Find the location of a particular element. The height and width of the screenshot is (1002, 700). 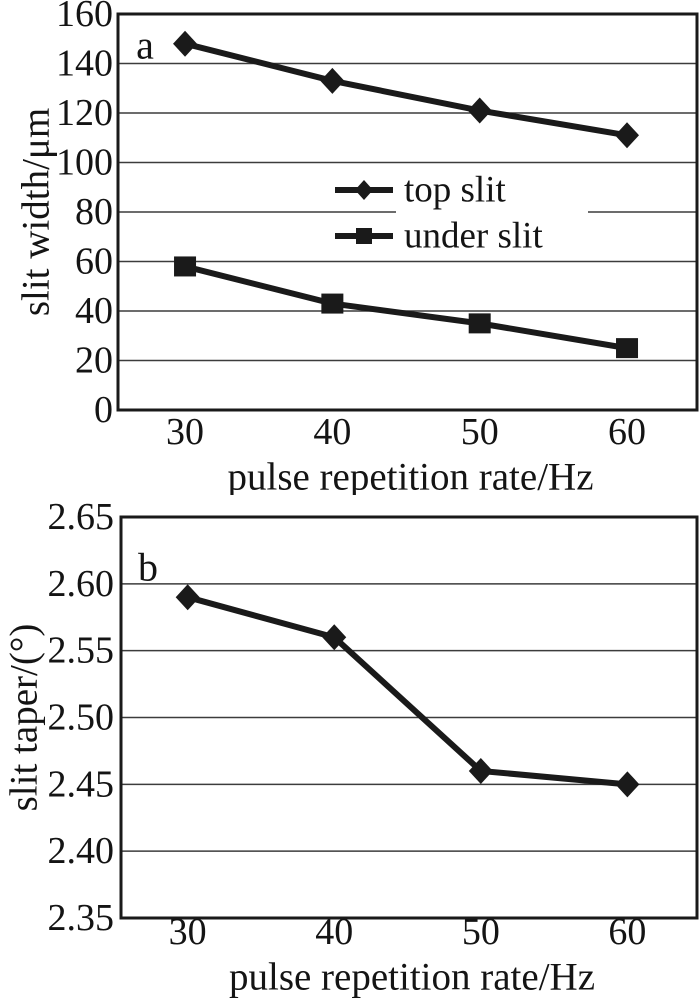

series-top-slit is located at coordinates (406, 89).